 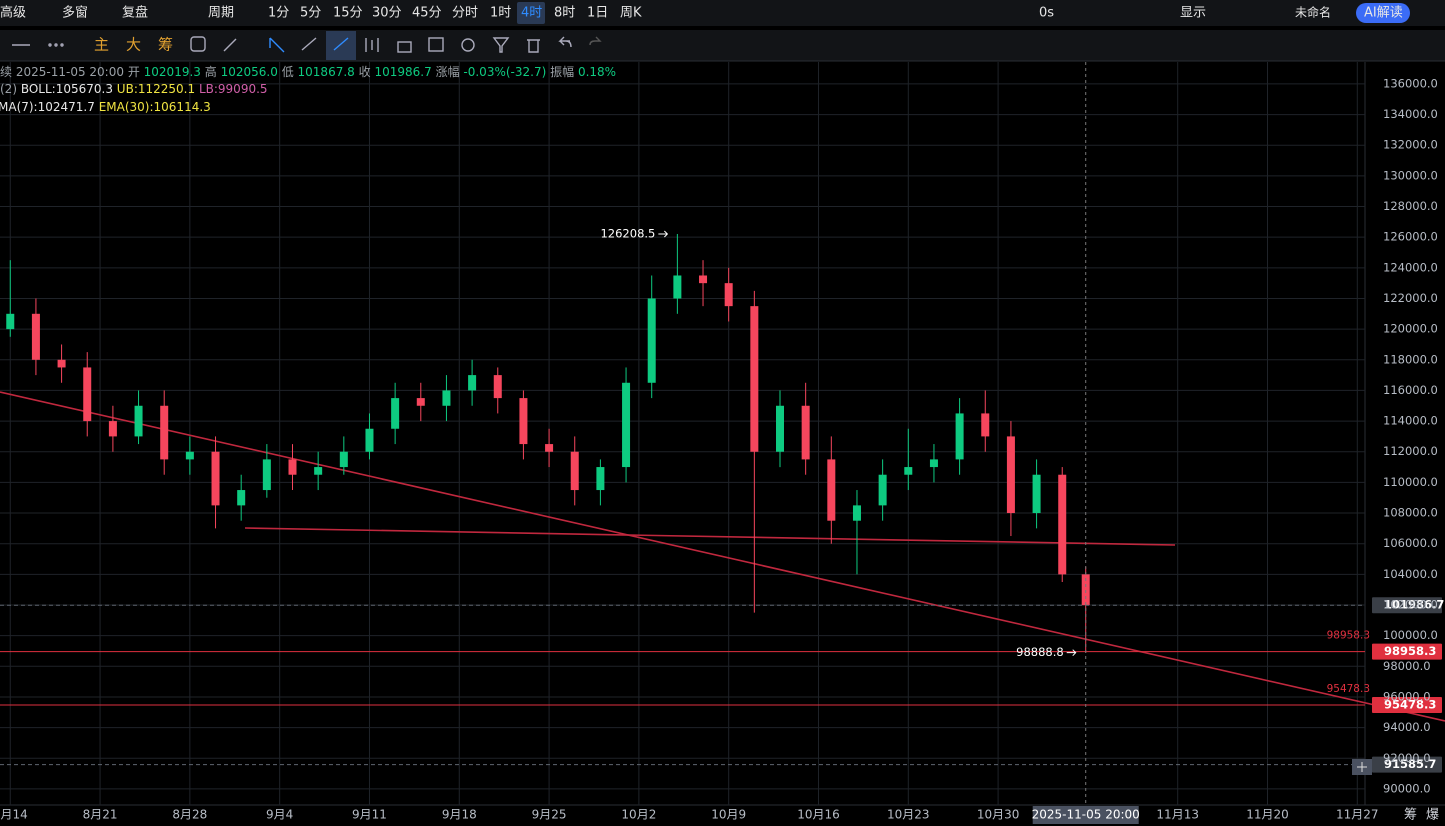 I want to click on toolbar-item: 复盘, so click(x=135, y=13).